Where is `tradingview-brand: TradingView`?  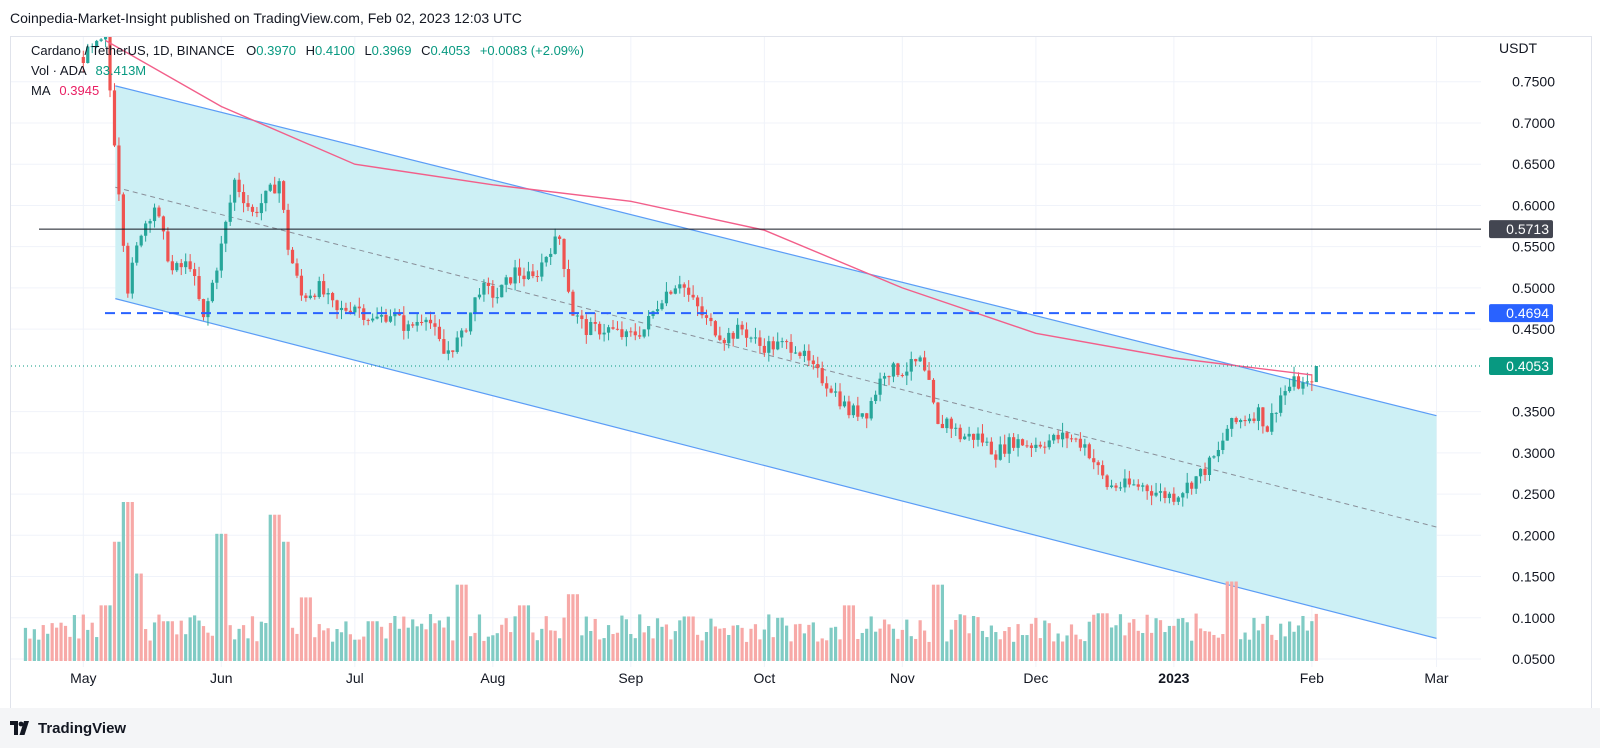 tradingview-brand: TradingView is located at coordinates (68, 728).